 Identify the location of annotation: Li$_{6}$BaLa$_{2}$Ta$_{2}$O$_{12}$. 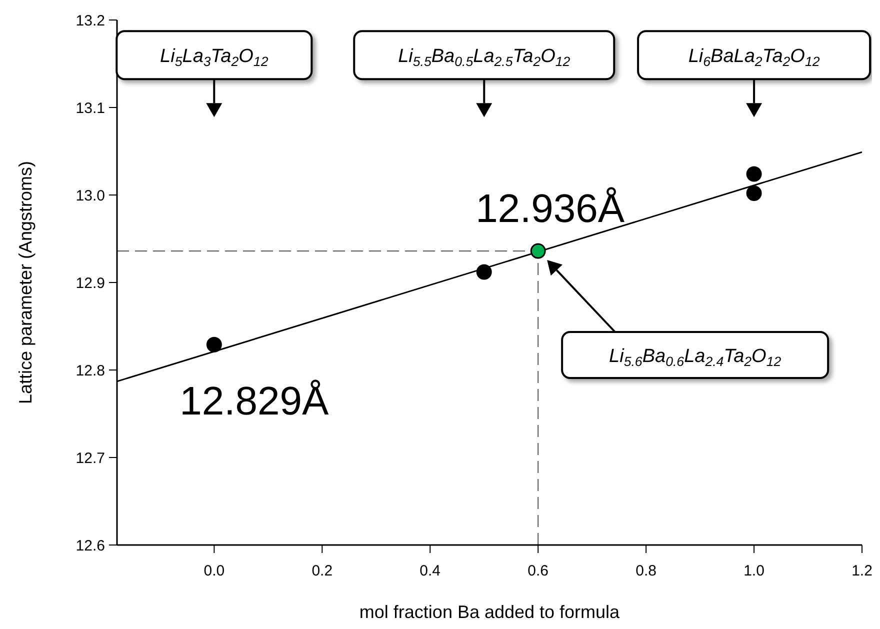
(754, 58).